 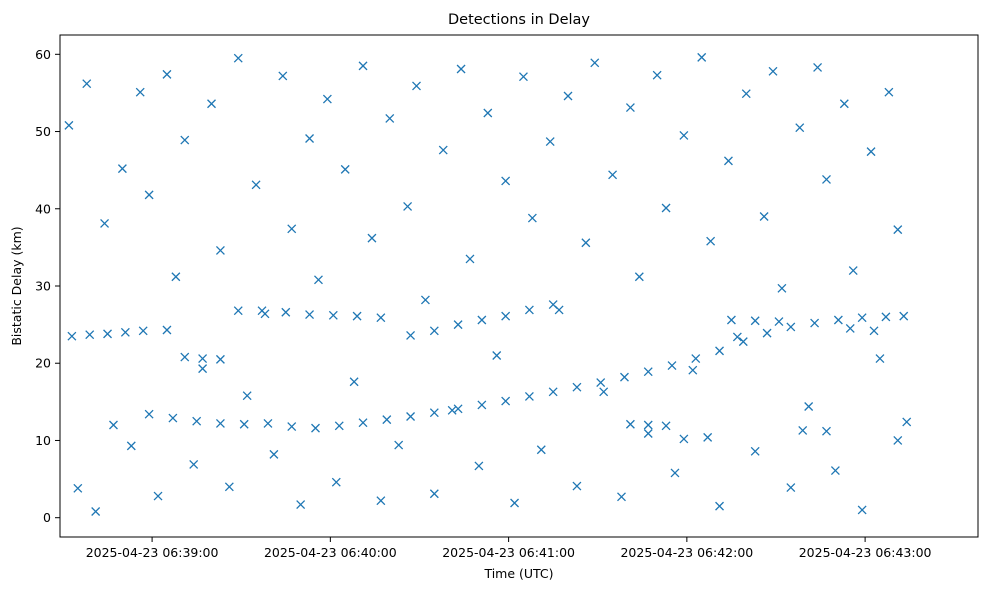 What do you see at coordinates (519, 20) in the screenshot?
I see `chart-title: Detections in Delay` at bounding box center [519, 20].